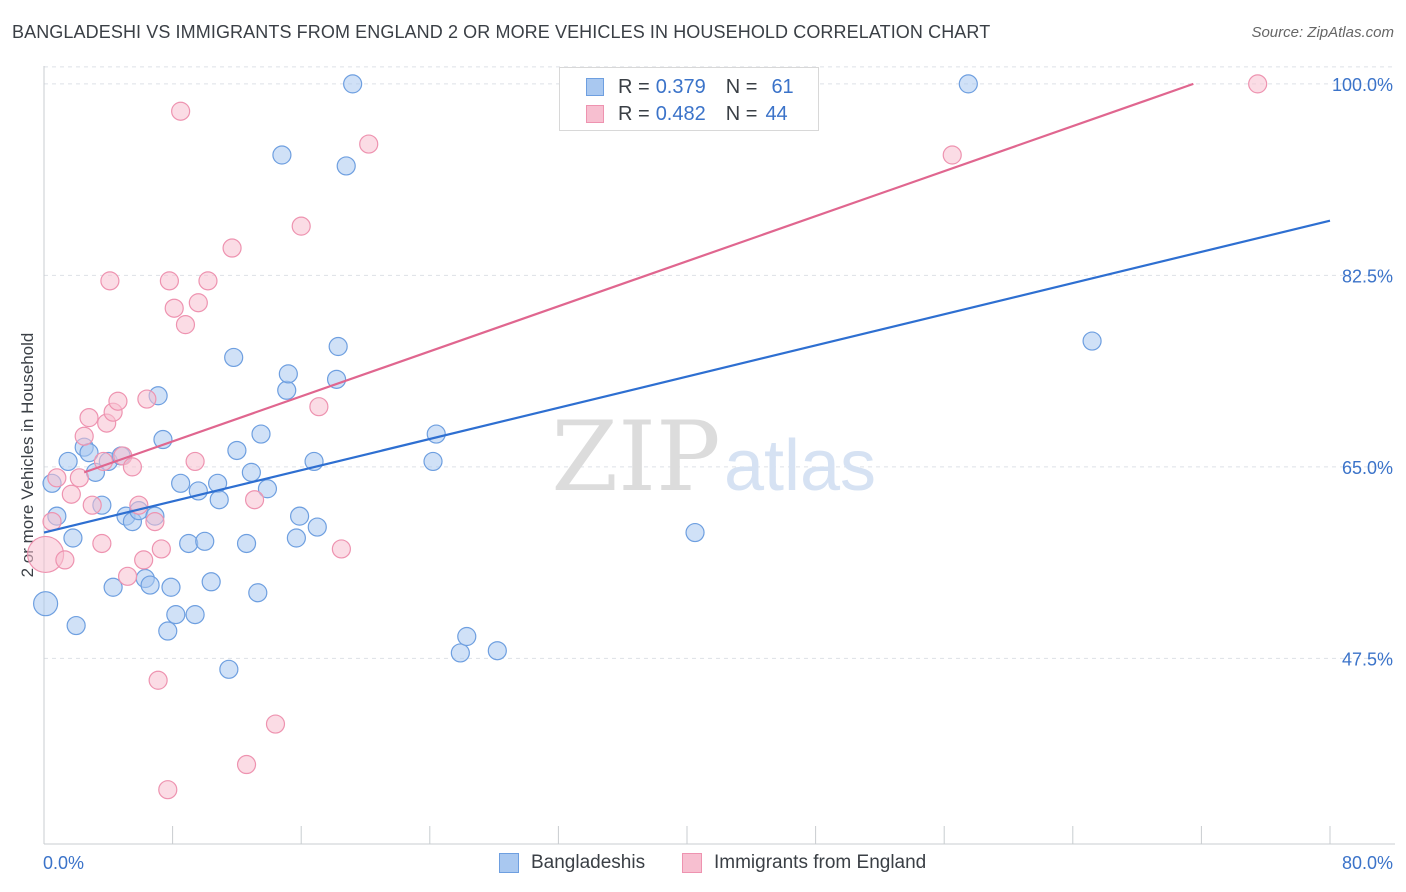  I want to click on legend-swatch-bangladeshis, so click(595, 87).